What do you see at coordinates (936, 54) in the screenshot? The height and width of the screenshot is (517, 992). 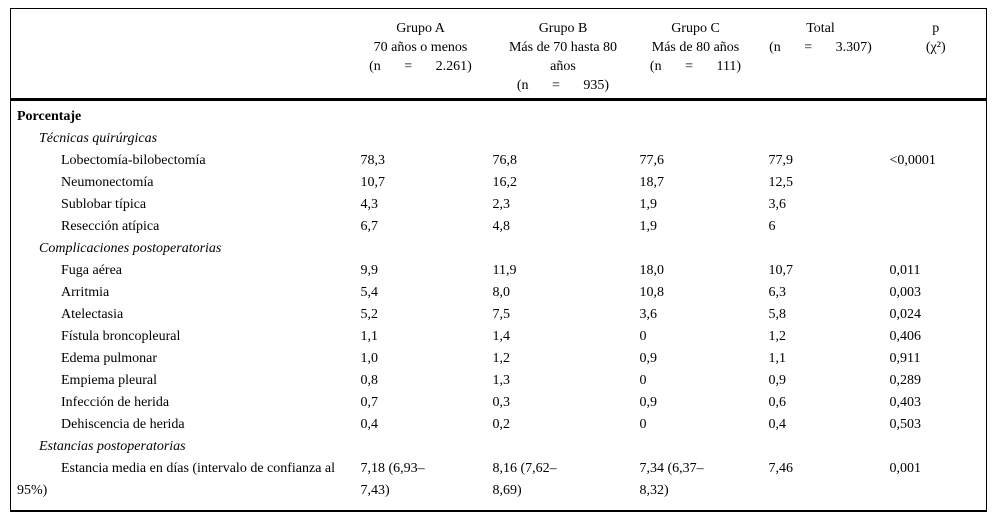 I see `column-header-p: p (χ²)` at bounding box center [936, 54].